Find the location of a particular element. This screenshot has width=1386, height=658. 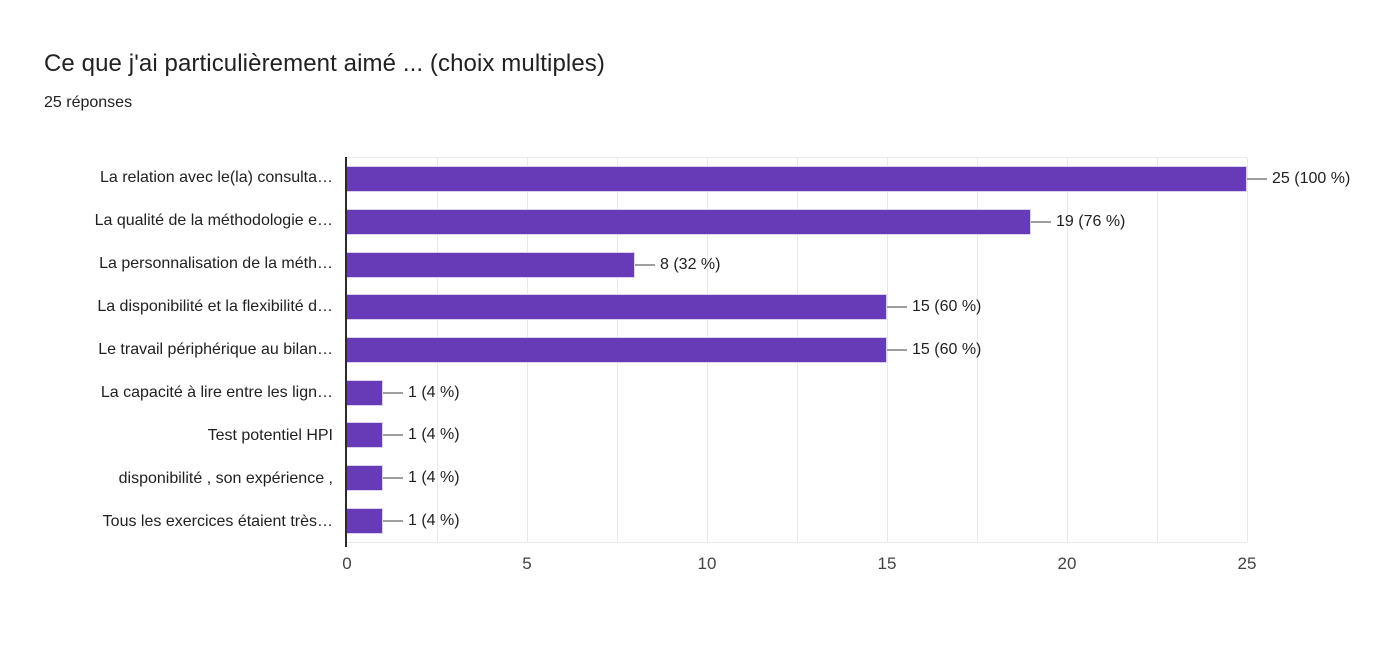

response-count: 25 réponses is located at coordinates (88, 102).